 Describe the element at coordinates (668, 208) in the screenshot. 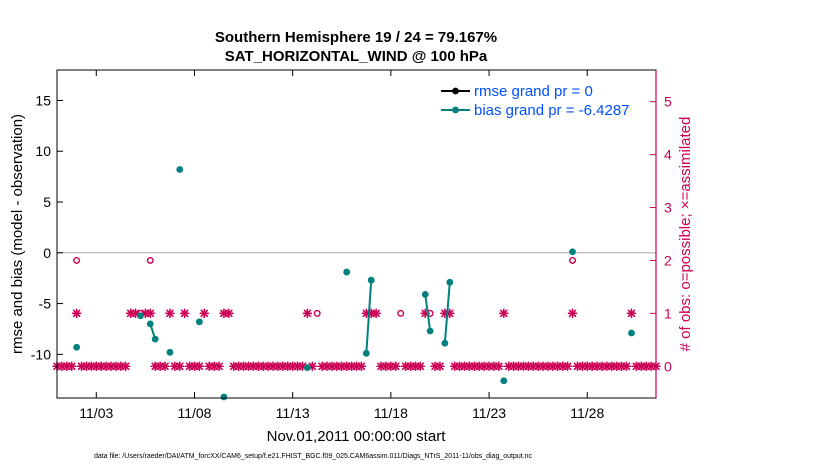

I see `y-tick-label-right: 3` at that location.